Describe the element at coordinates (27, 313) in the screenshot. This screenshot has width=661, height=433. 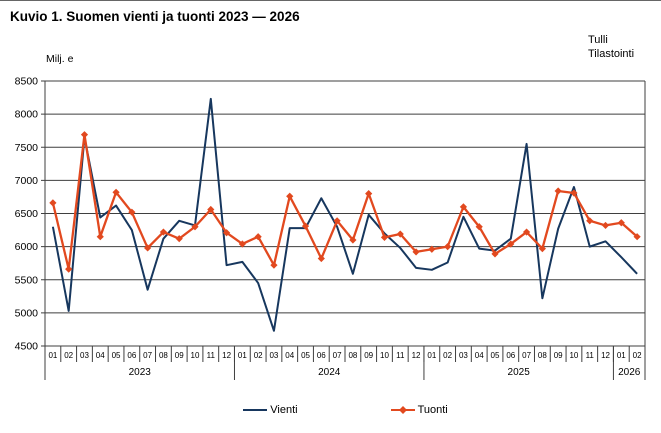
I see `y-tick-label: 5000` at that location.